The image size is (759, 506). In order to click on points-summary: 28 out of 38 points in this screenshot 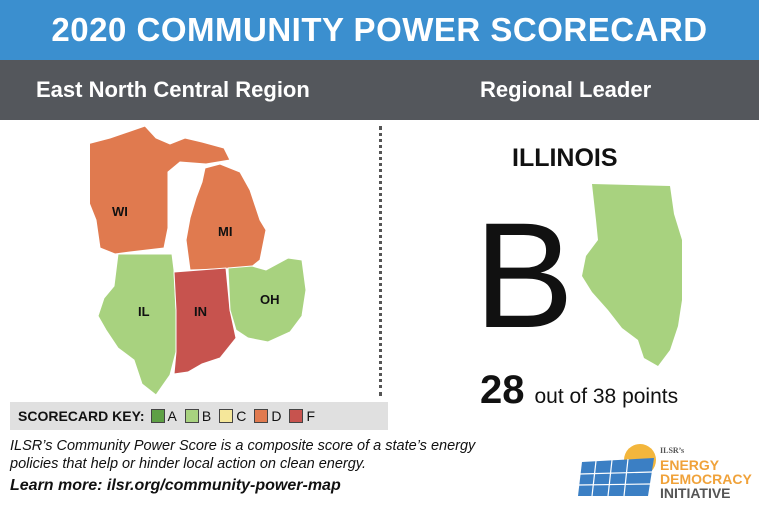, I will do `click(579, 390)`.